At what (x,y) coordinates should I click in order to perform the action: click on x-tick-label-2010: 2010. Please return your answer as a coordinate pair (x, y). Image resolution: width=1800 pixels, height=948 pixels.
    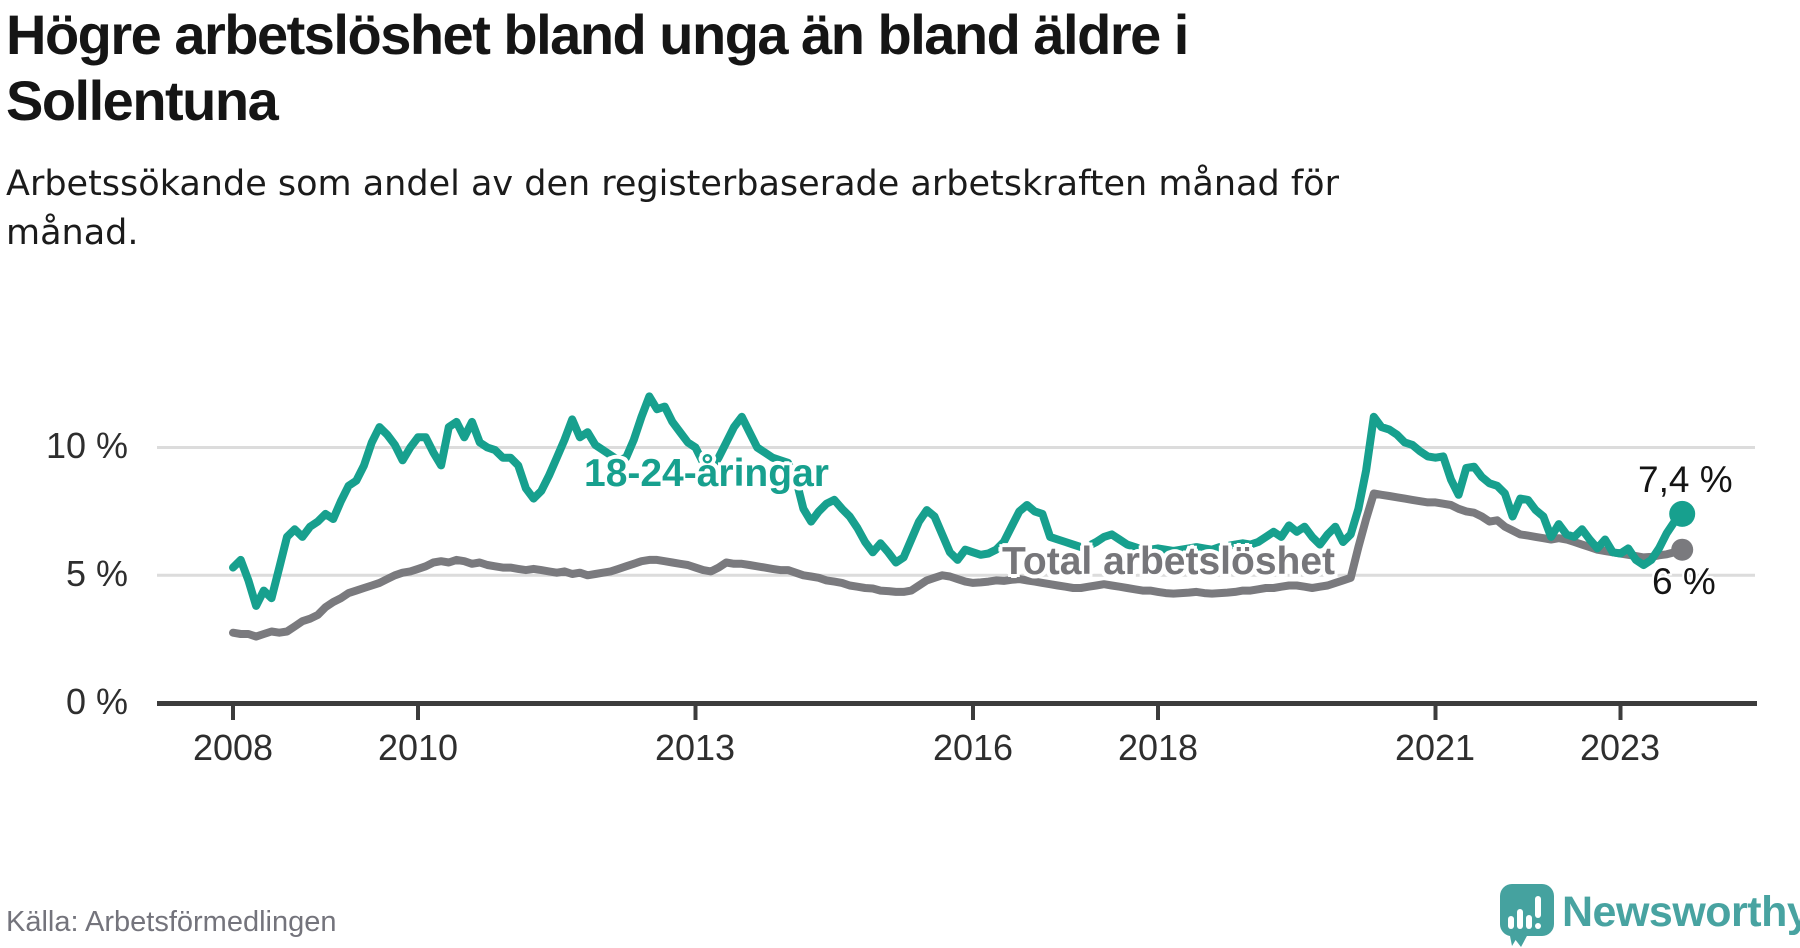
    Looking at the image, I should click on (418, 747).